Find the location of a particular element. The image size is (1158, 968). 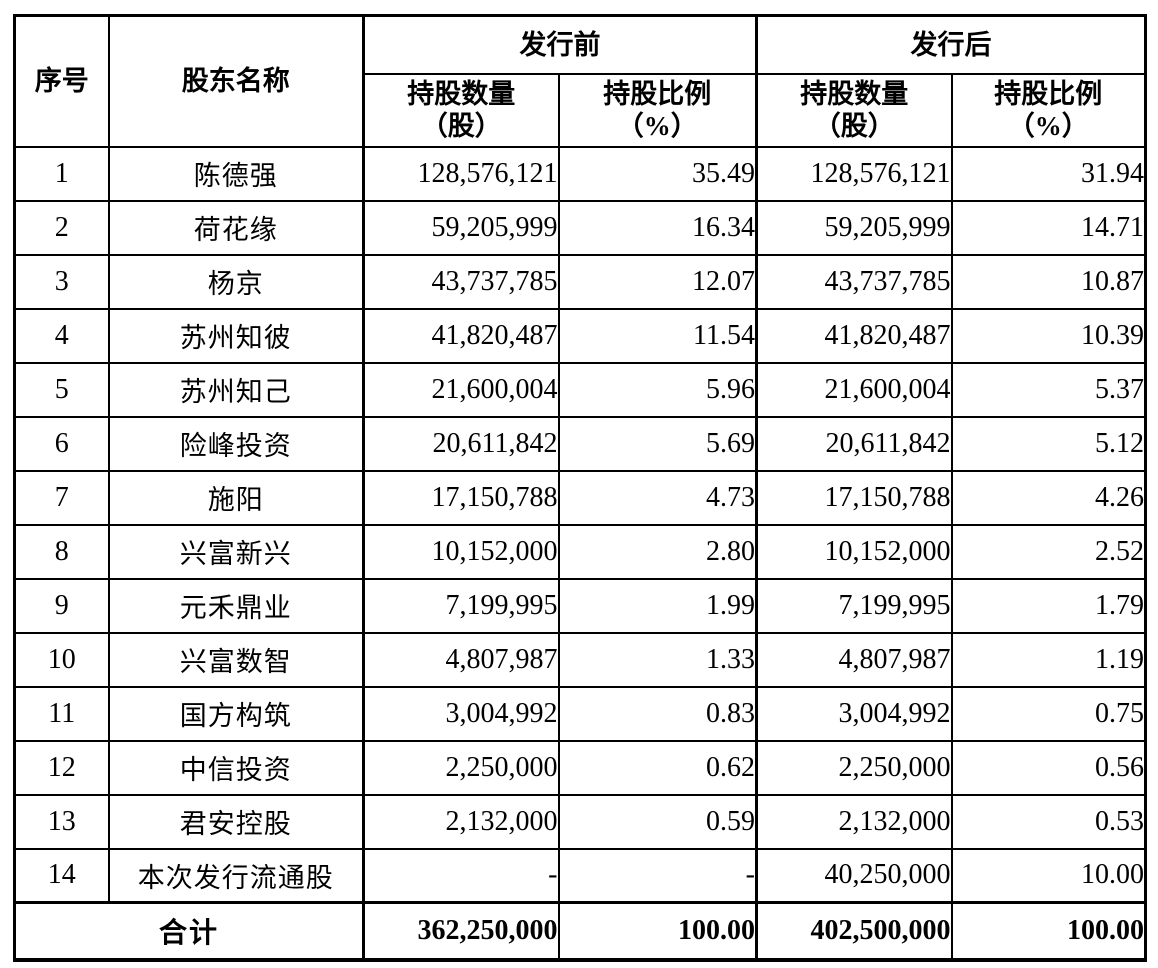

cell-post-qty: 59,205,999 is located at coordinates (854, 227).